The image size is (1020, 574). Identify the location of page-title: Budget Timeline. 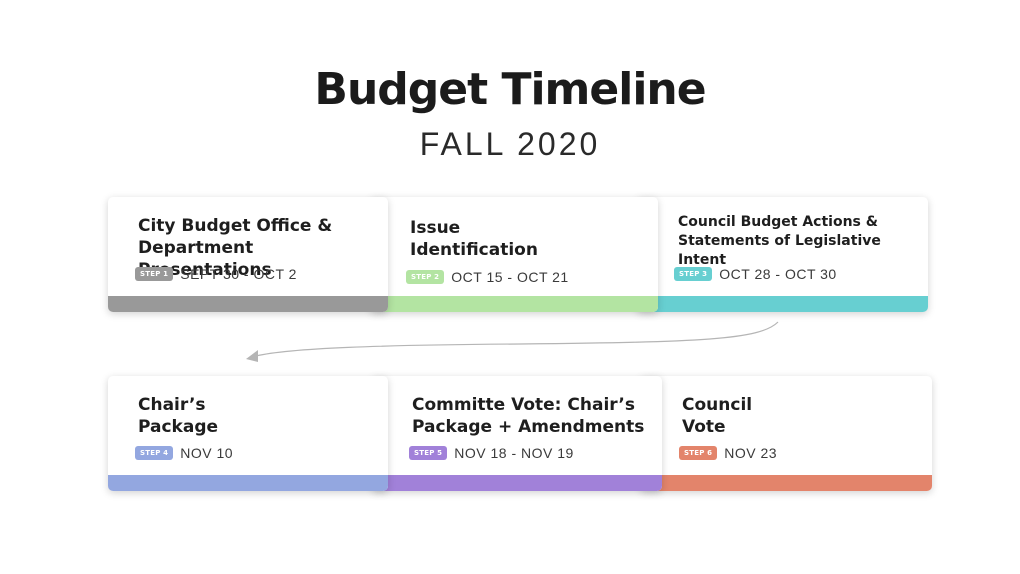
(510, 89).